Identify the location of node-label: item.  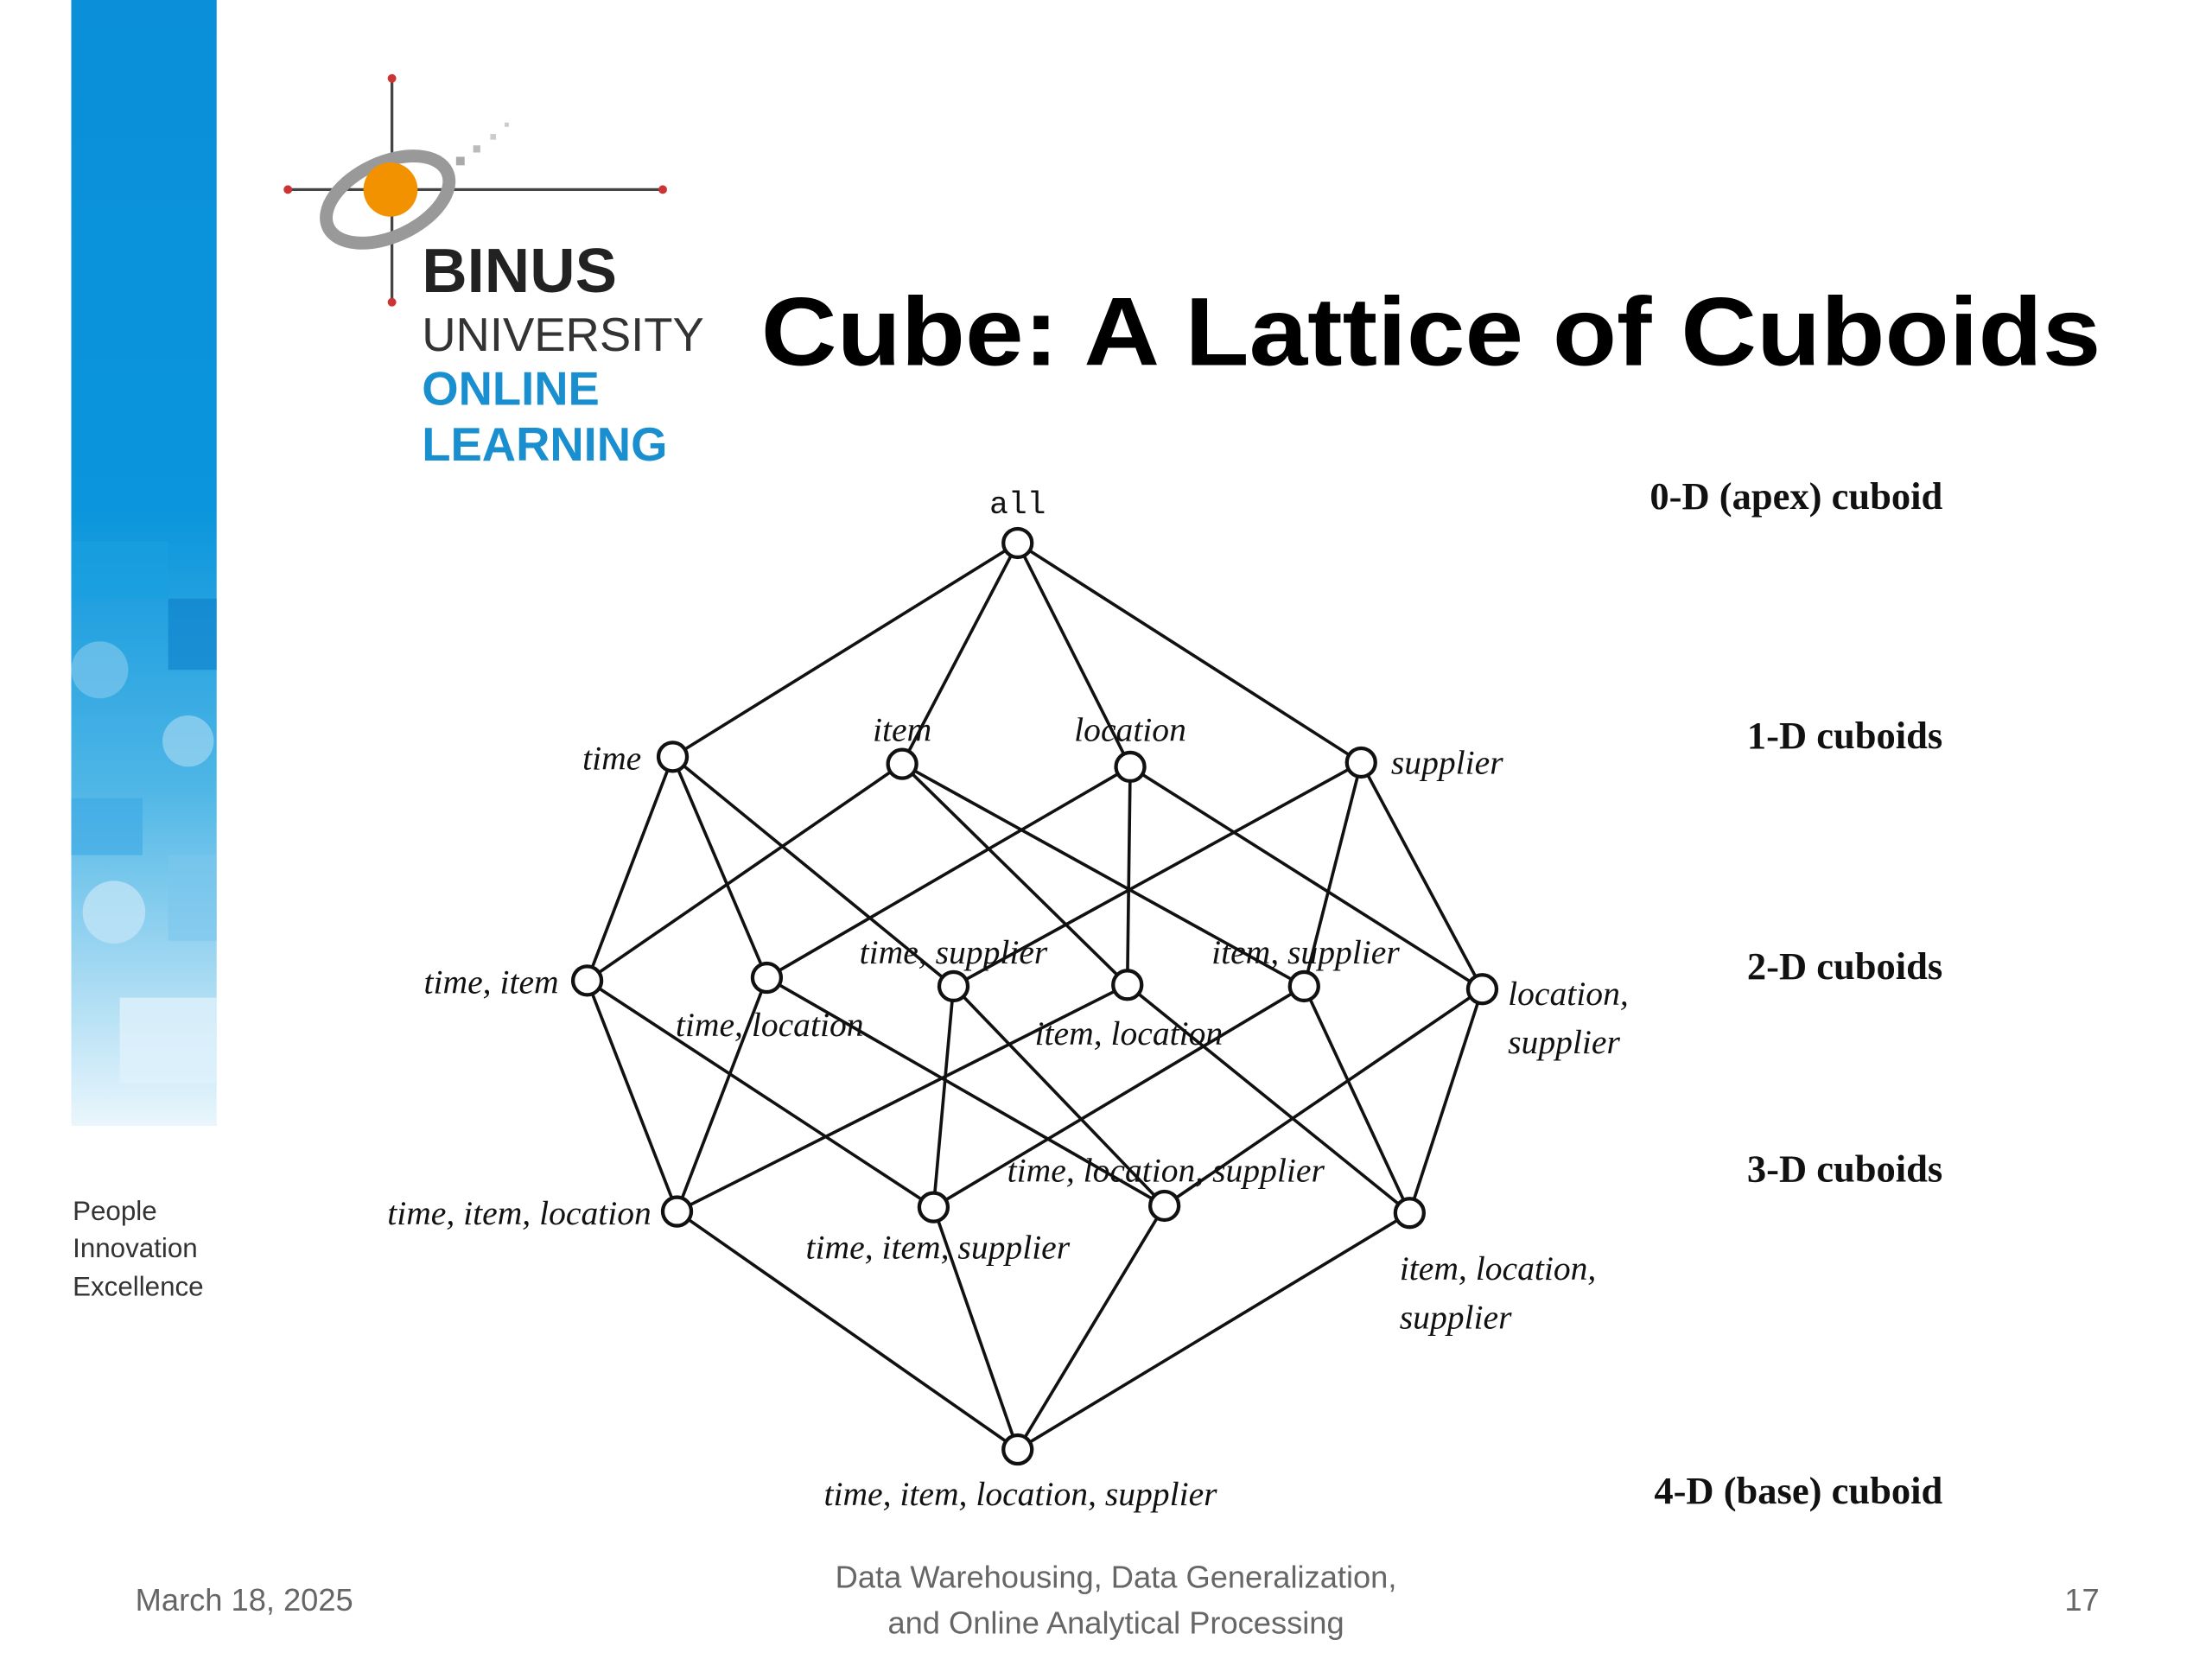
(902, 730).